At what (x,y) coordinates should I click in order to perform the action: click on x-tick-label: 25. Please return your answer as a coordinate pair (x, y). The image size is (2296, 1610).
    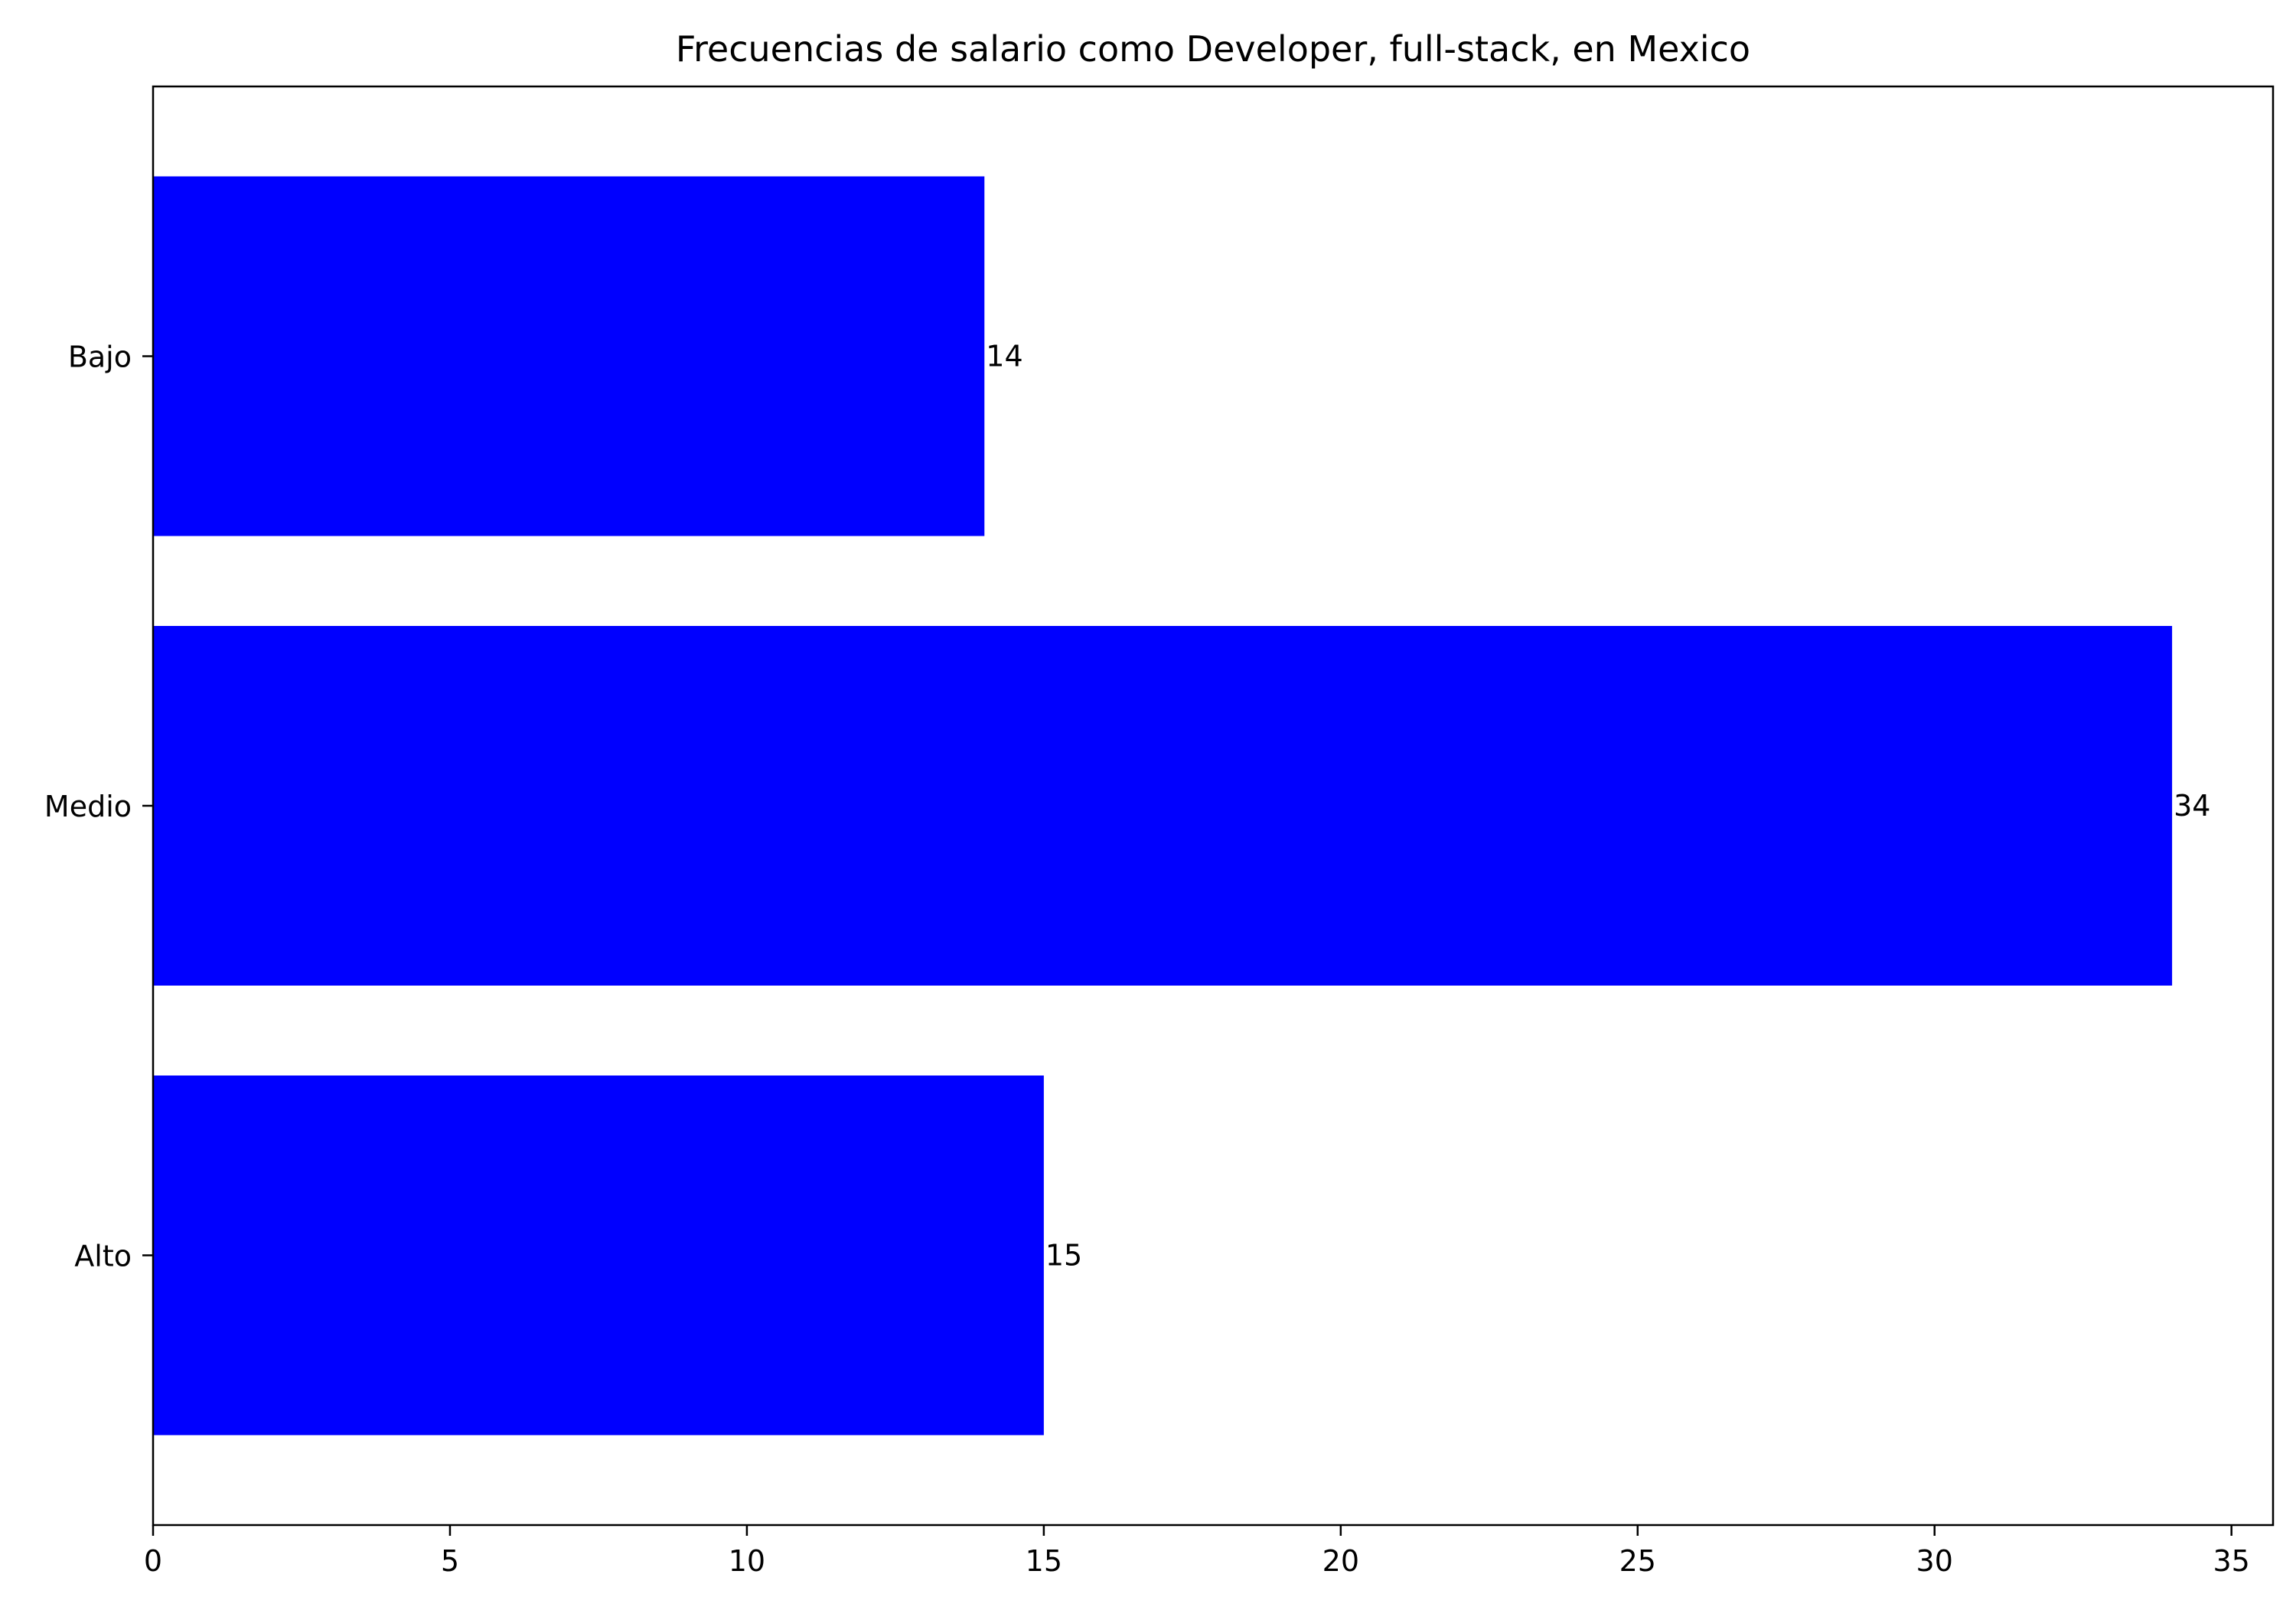
    Looking at the image, I should click on (1637, 1561).